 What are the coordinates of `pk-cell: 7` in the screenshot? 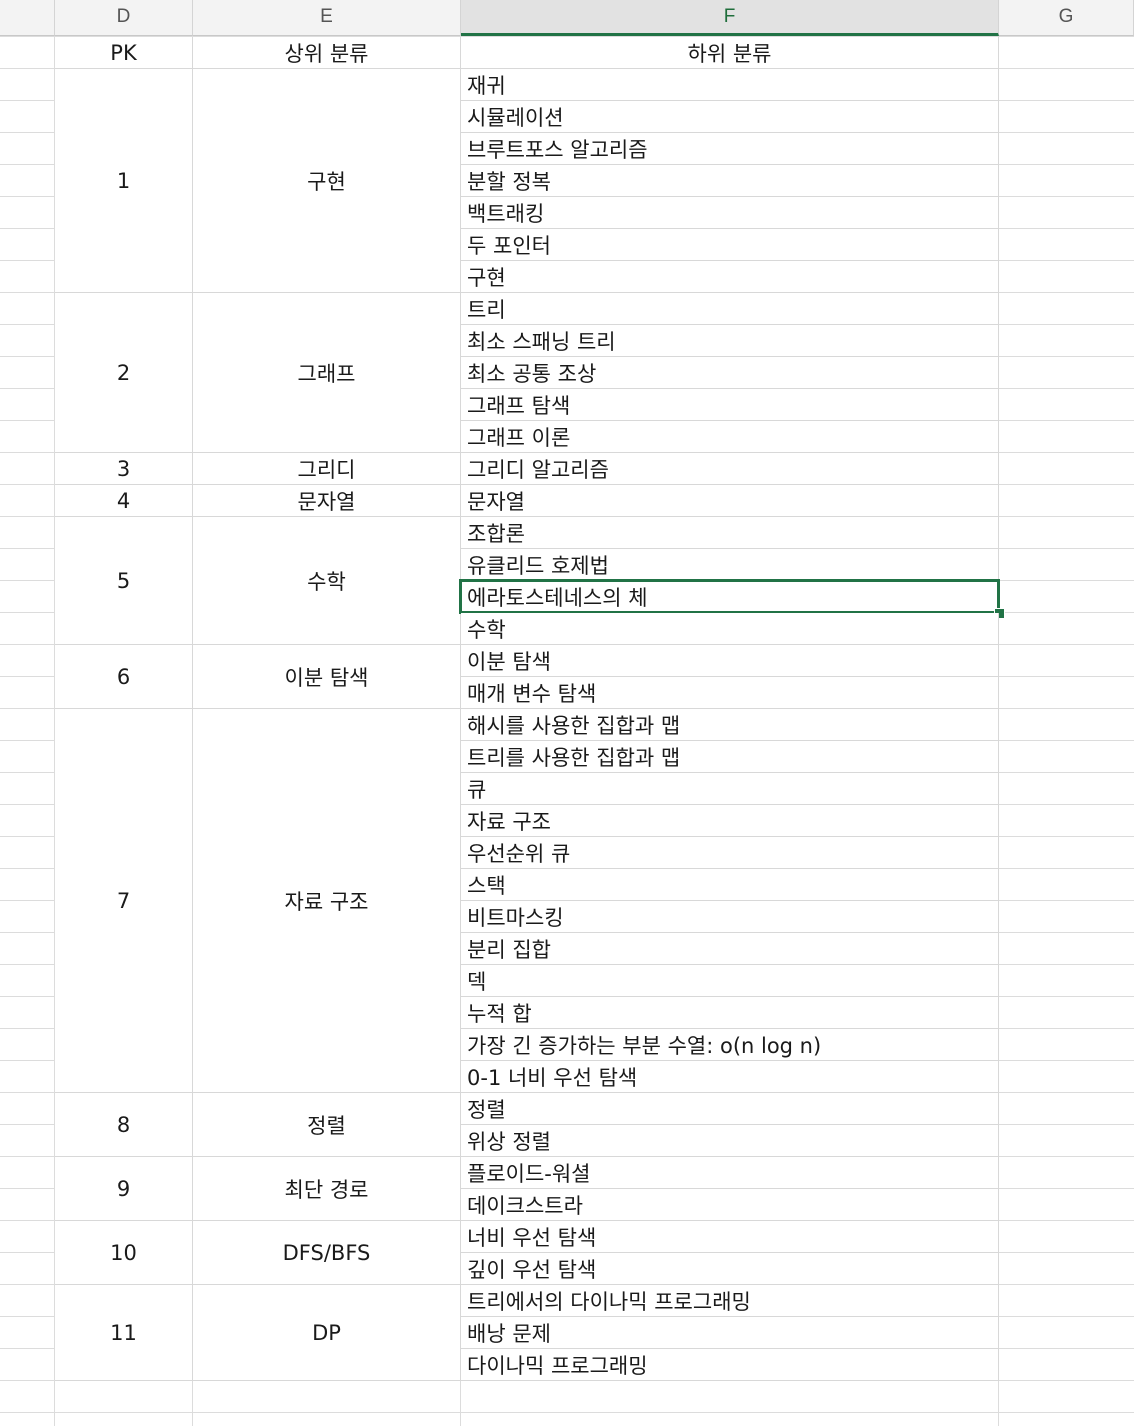 It's located at (124, 901).